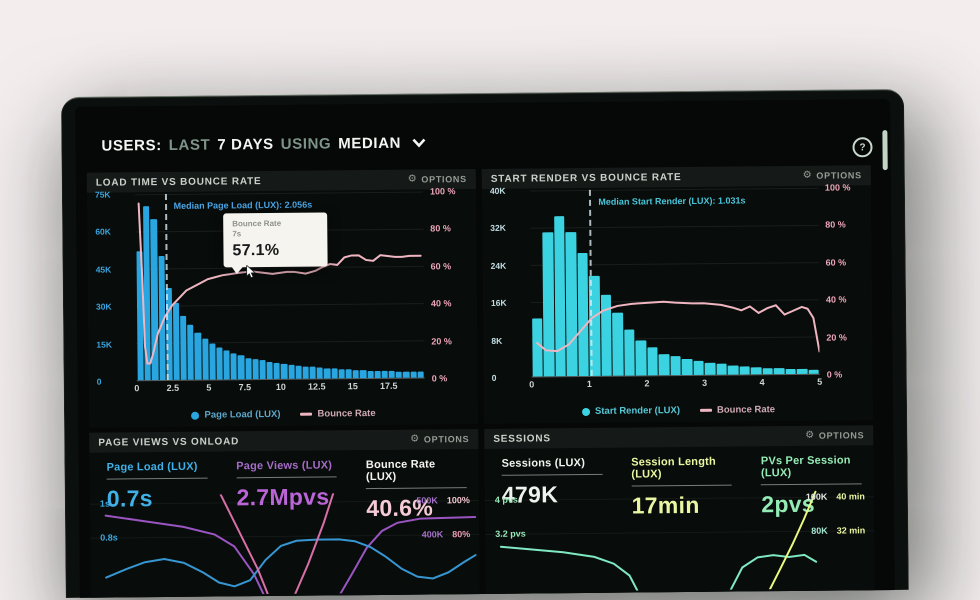 Image resolution: width=980 pixels, height=600 pixels. Describe the element at coordinates (543, 463) in the screenshot. I see `metric-label: Sessions (LUX)` at that location.